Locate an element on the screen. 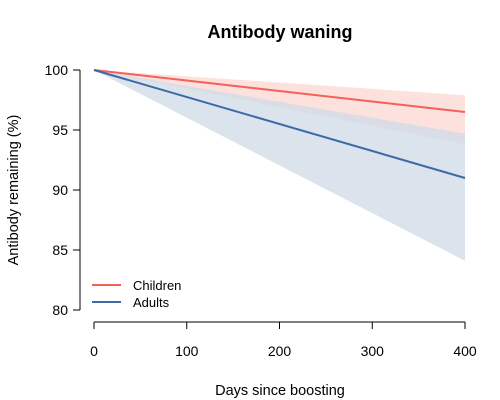 The image size is (500, 400). x-tick-label: 200 is located at coordinates (280, 351).